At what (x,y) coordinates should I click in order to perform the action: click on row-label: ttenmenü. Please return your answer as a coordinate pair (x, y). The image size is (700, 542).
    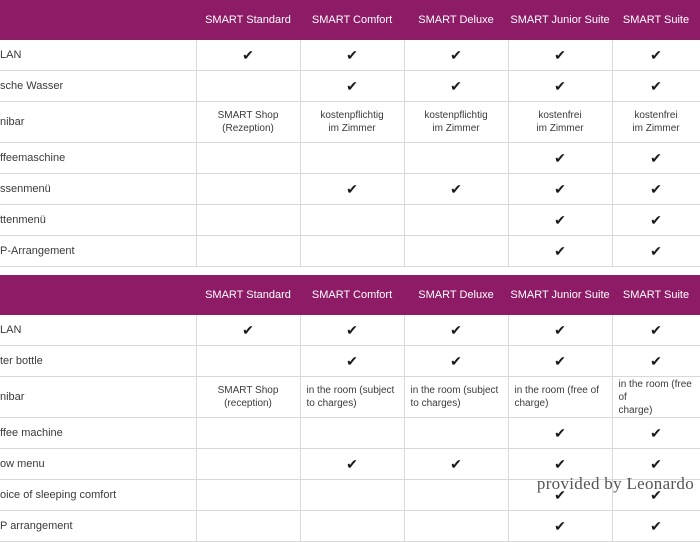
    Looking at the image, I should click on (98, 220).